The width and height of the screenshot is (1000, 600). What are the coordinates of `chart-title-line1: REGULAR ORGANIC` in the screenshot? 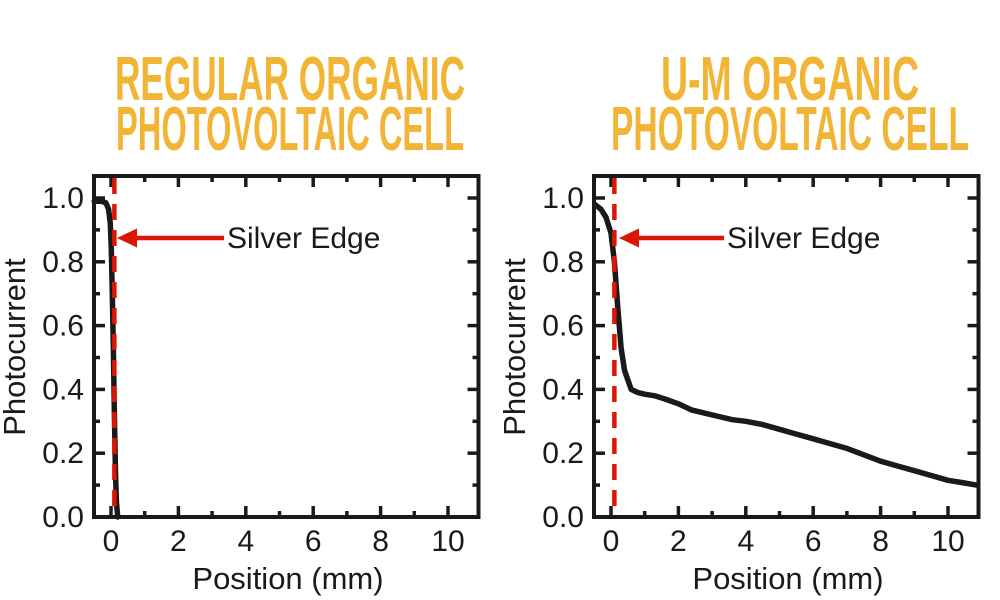 It's located at (290, 79).